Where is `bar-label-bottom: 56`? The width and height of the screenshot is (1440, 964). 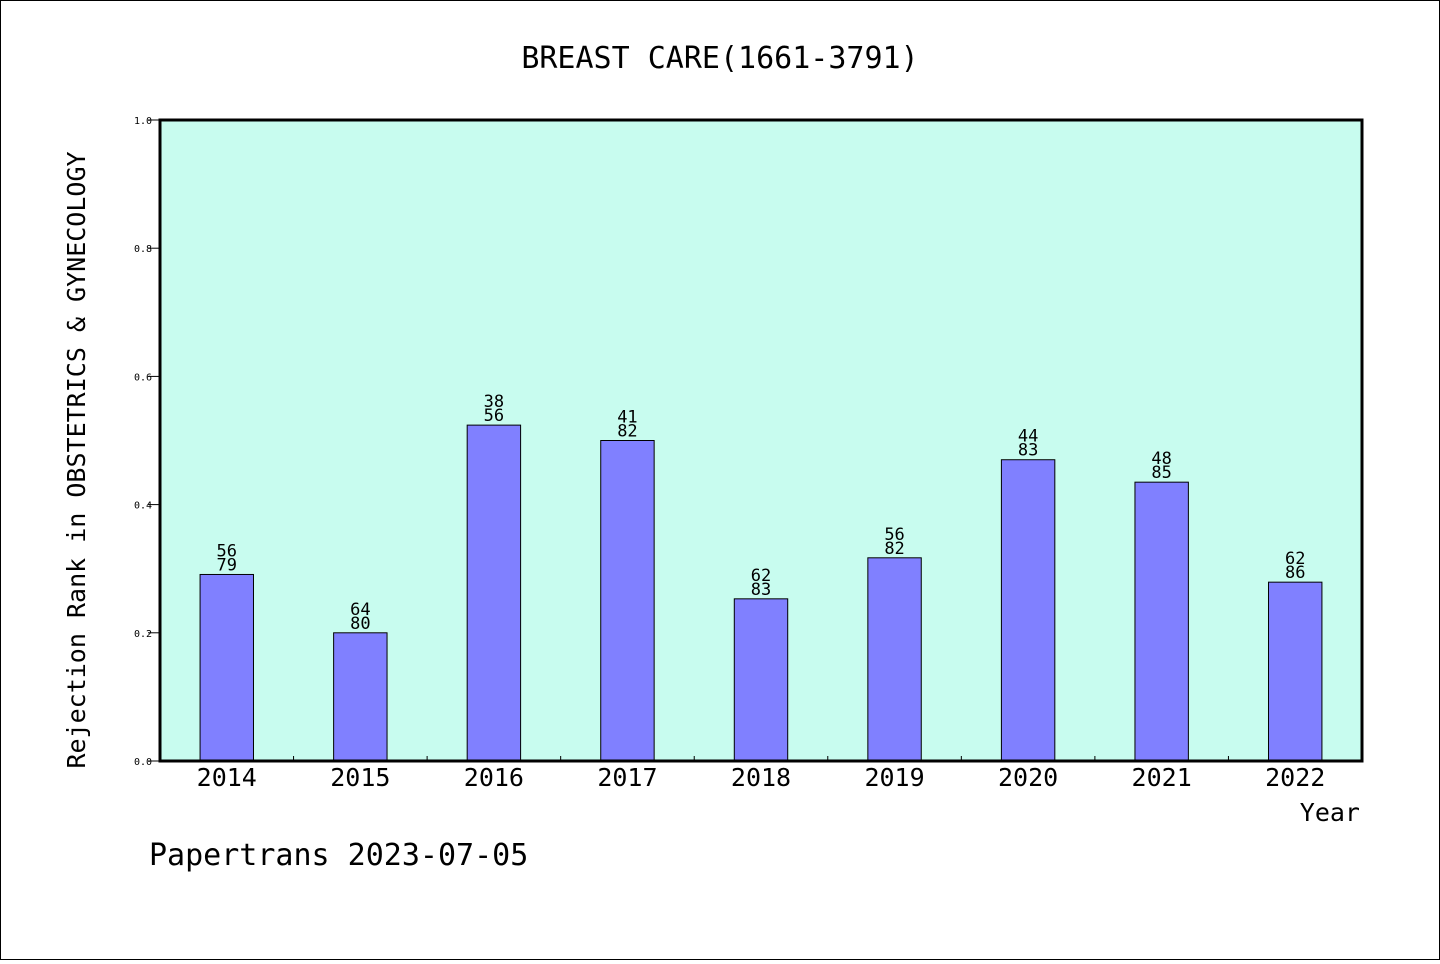
bar-label-bottom: 56 is located at coordinates (494, 416).